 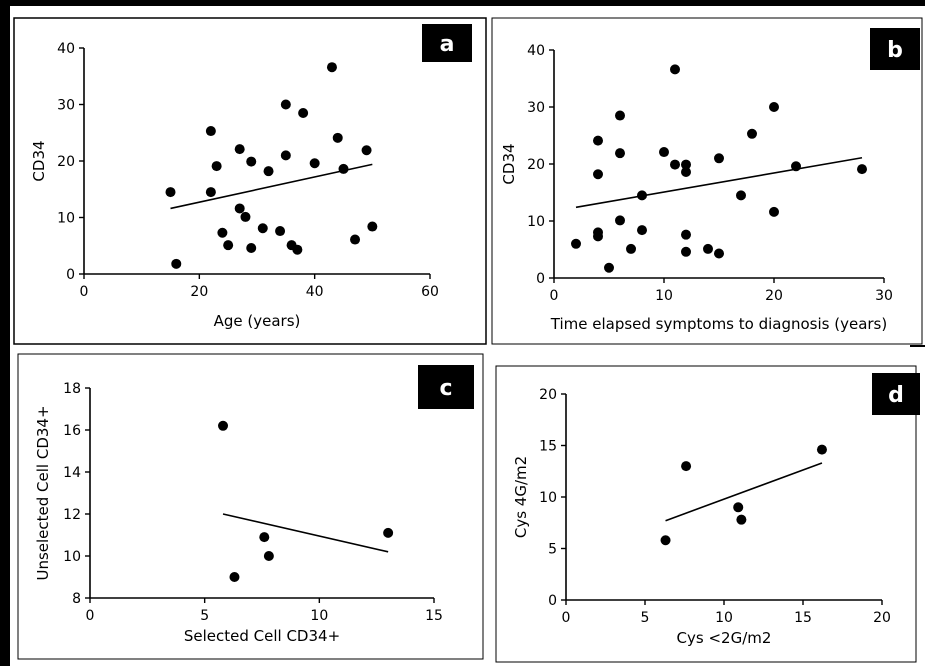 I want to click on y-tick-label: 30, so click(x=66, y=106).